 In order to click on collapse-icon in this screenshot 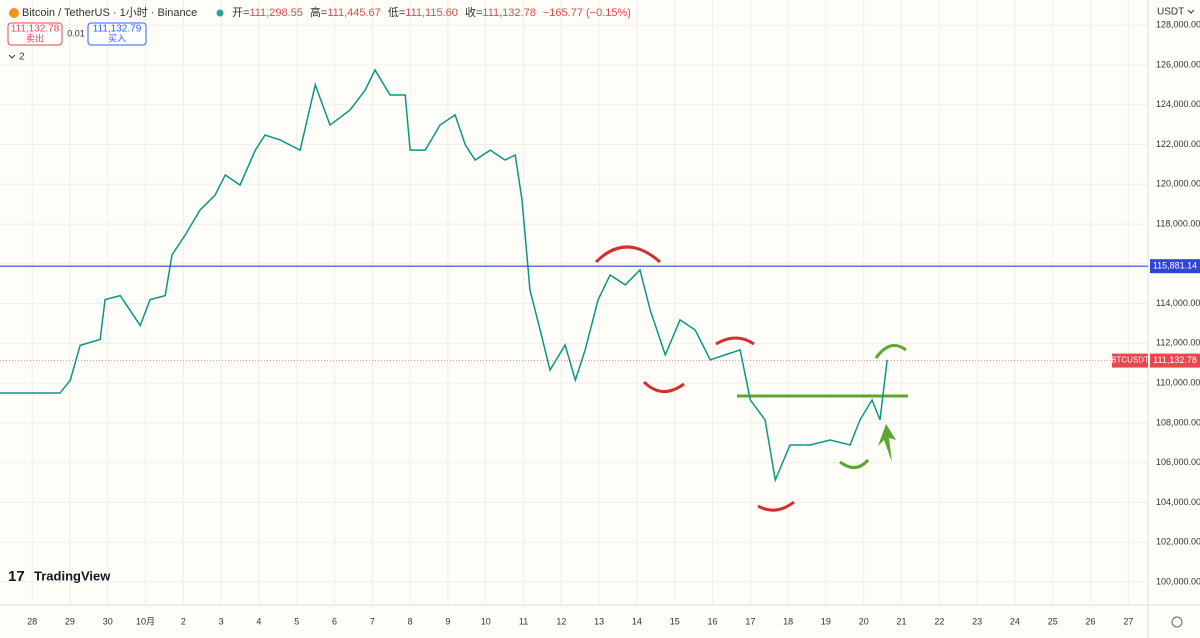, I will do `click(12, 56)`.